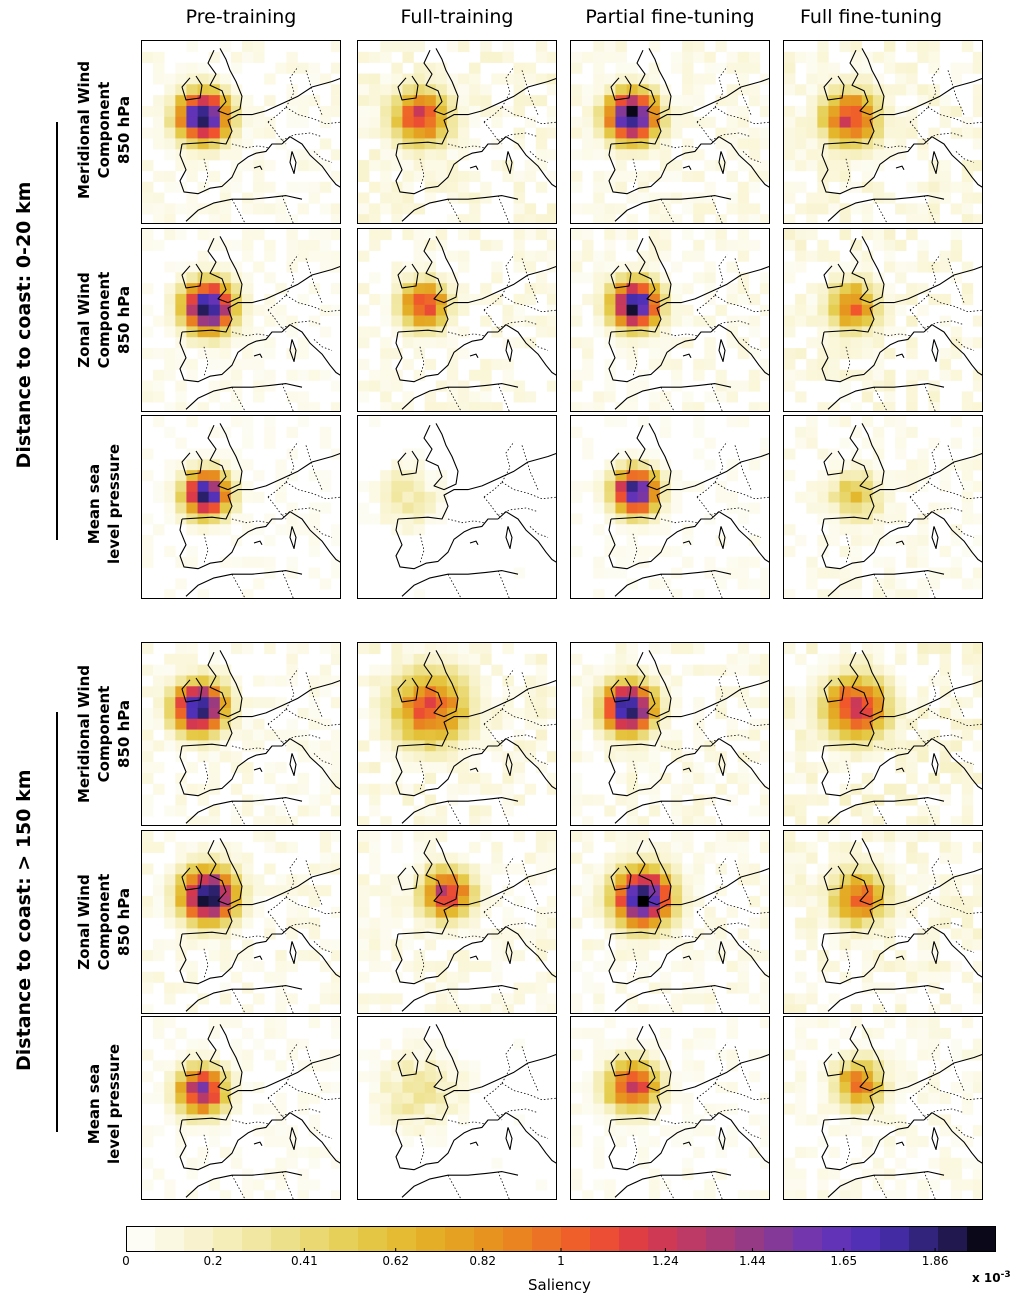 The width and height of the screenshot is (1015, 1300). I want to click on saliency-map, so click(241, 1108).